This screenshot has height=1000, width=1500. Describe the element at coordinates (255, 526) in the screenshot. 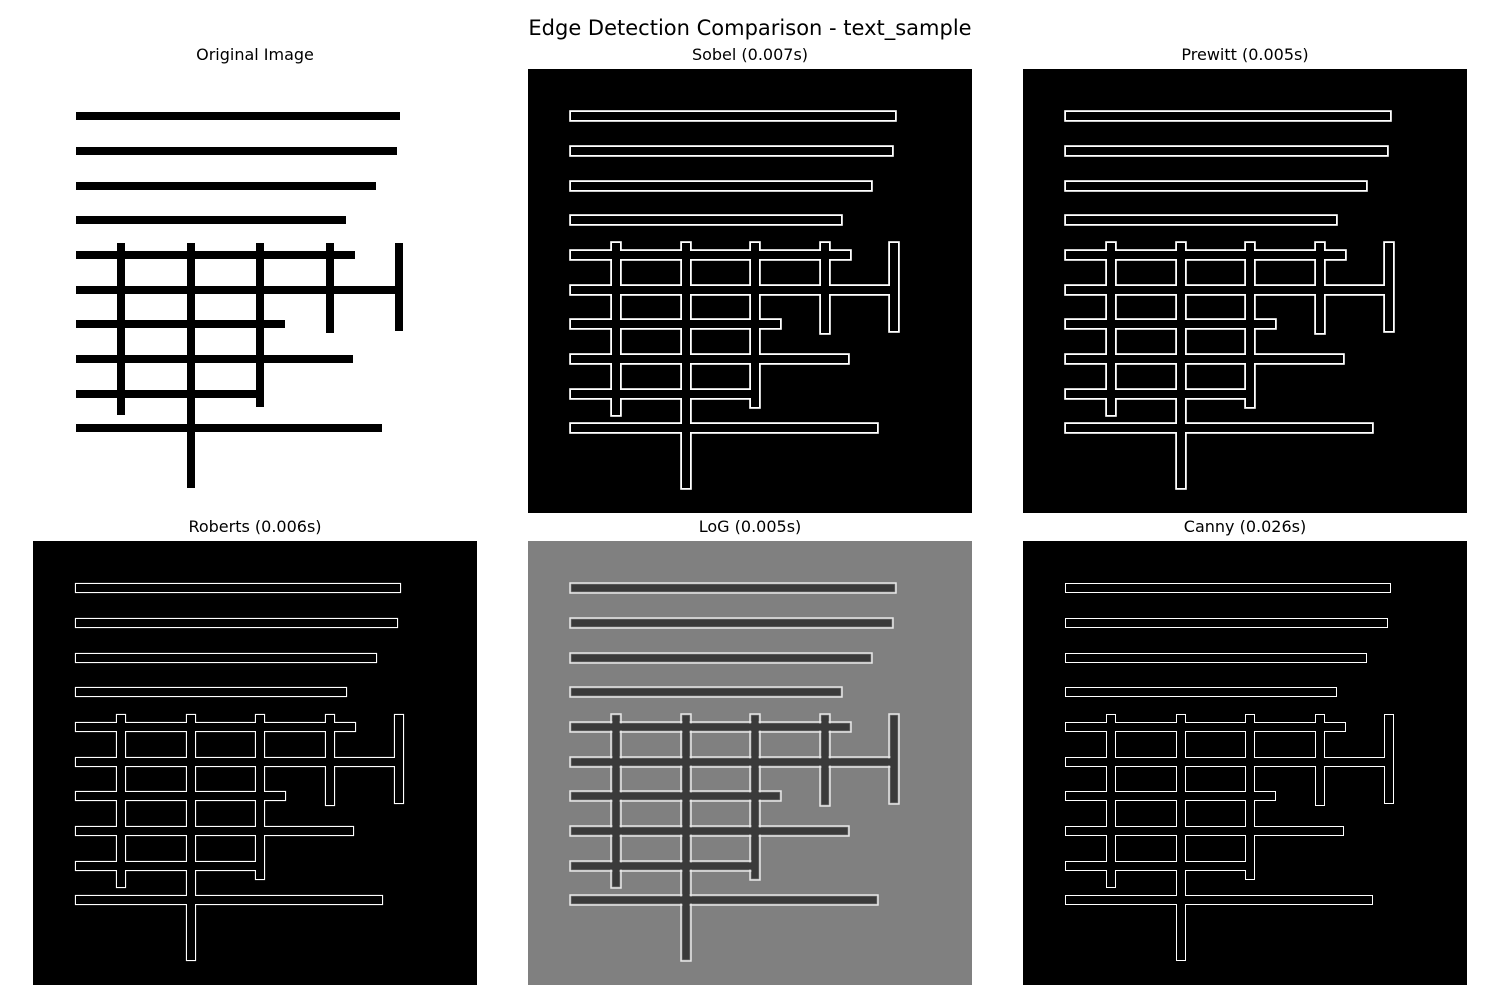

I see `panel-title-roberts: Roberts (0.006s)` at that location.